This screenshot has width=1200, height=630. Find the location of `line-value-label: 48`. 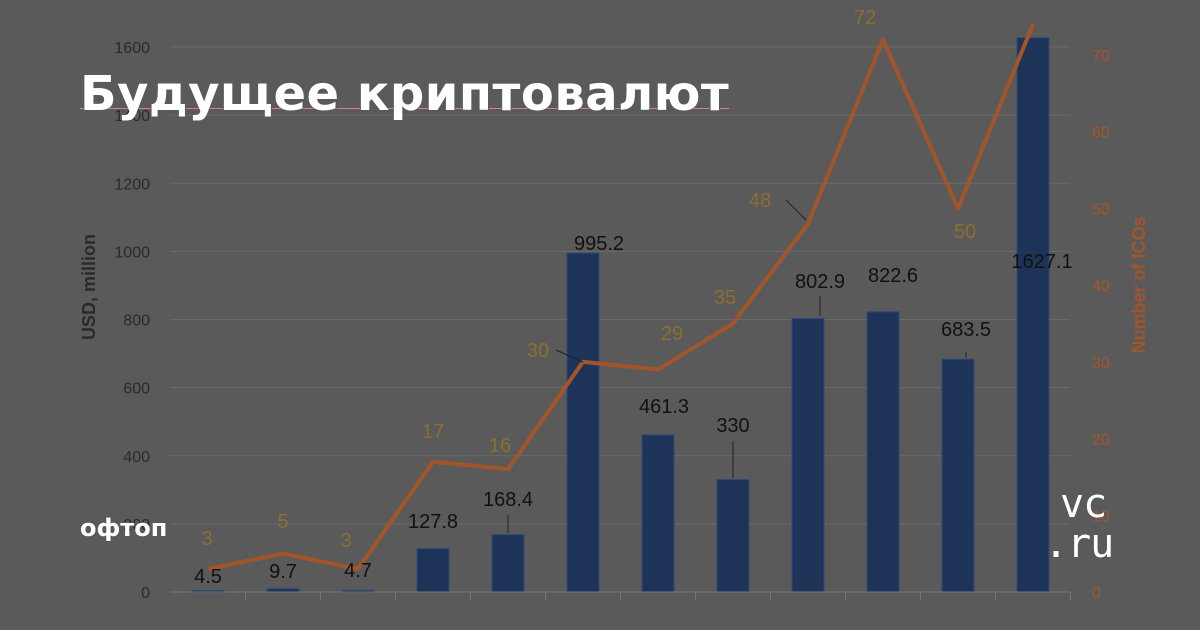

line-value-label: 48 is located at coordinates (760, 201).